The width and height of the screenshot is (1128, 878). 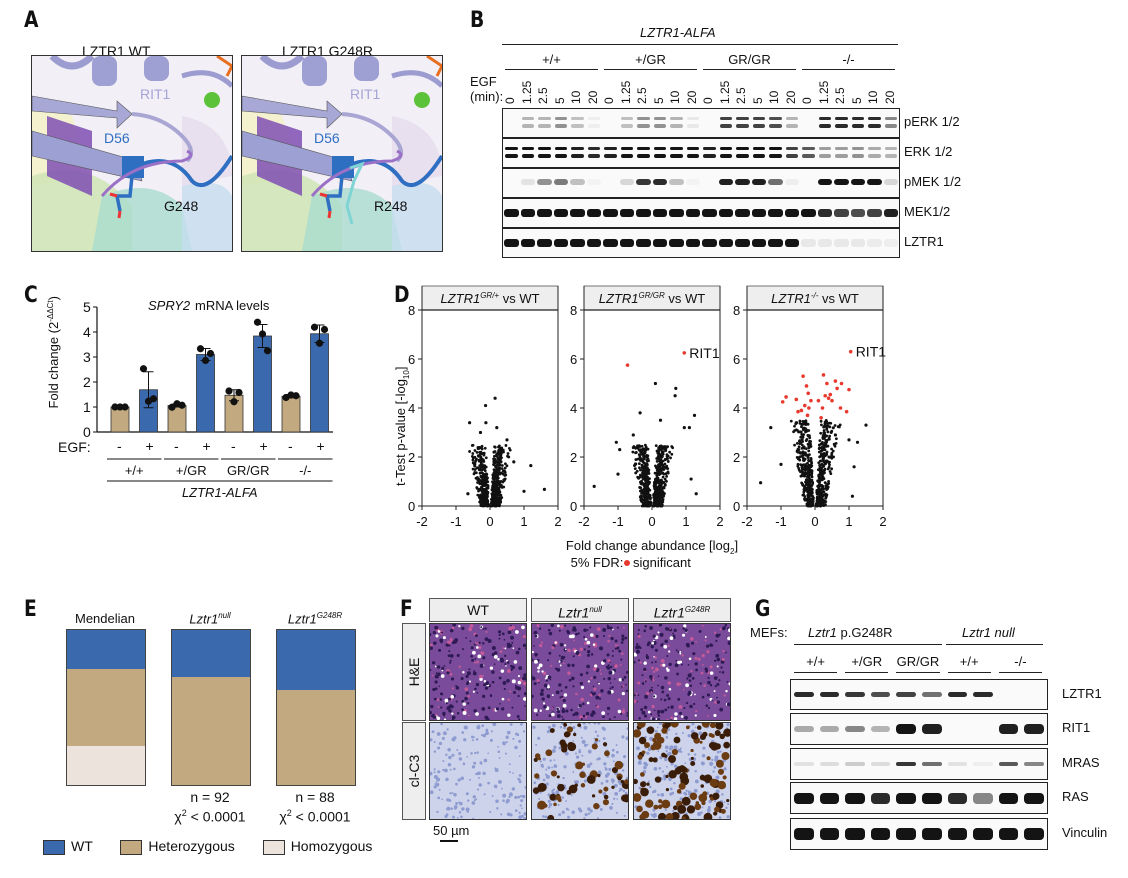 I want to click on he-stain-image, so click(x=580, y=672).